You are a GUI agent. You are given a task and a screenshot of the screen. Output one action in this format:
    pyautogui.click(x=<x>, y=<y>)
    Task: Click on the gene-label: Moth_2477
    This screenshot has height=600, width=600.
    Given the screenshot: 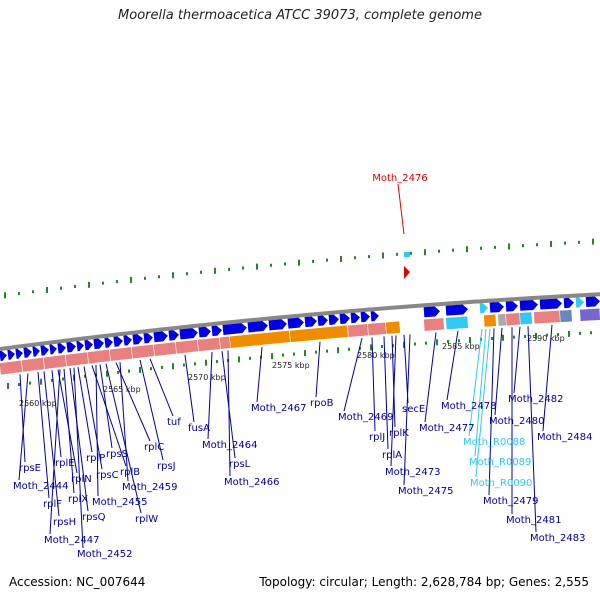 What is the action you would take?
    pyautogui.click(x=446, y=428)
    